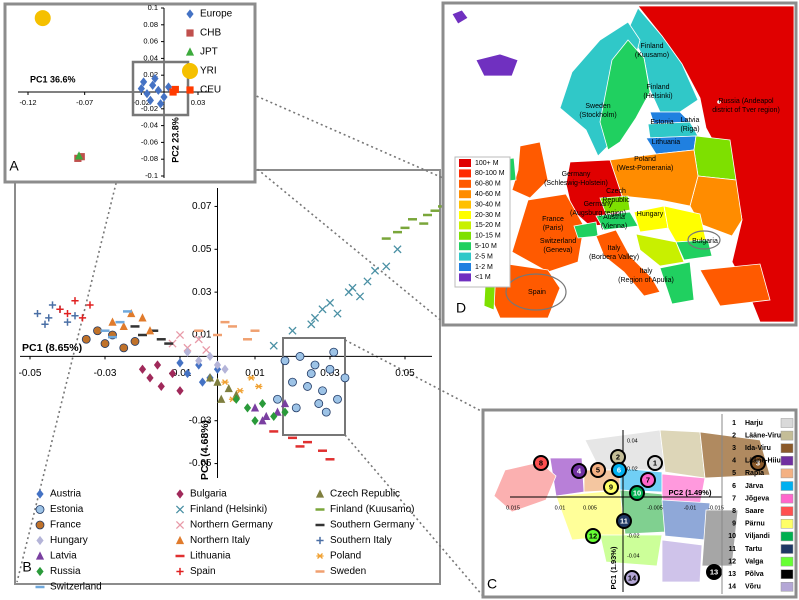 The height and width of the screenshot is (600, 799). Describe the element at coordinates (732, 587) in the screenshot. I see `legend-number: 14` at that location.